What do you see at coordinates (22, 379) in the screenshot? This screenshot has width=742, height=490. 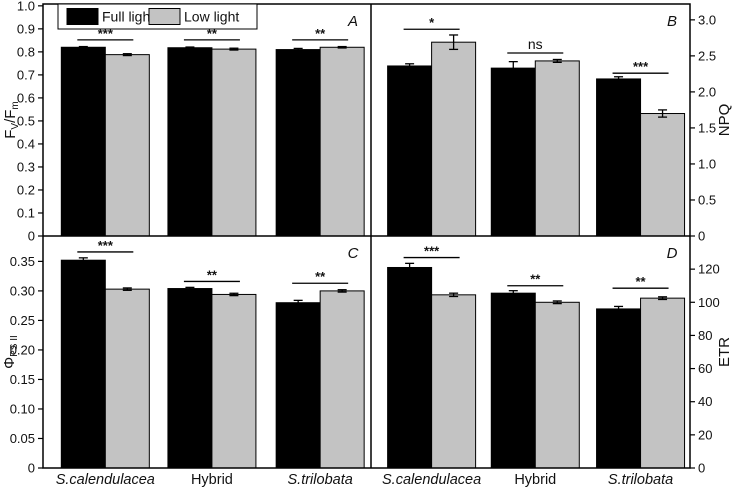 I see `y-tick-label: 0.15` at bounding box center [22, 379].